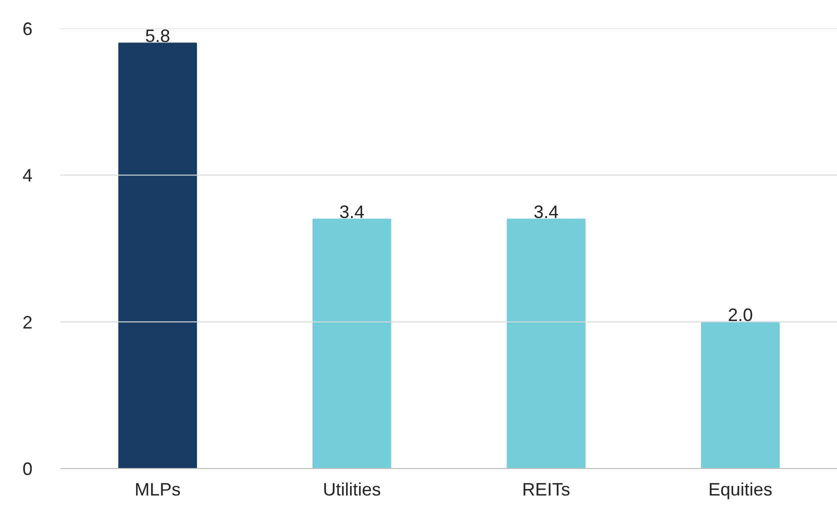  I want to click on y-tick-label: 6, so click(27, 29).